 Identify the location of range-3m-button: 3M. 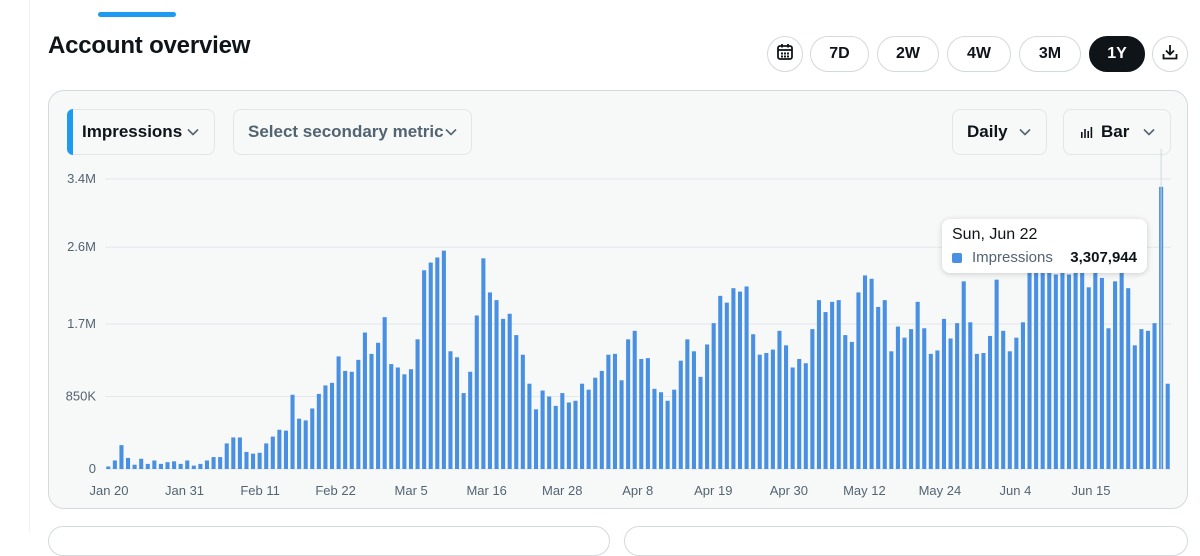
(1050, 54).